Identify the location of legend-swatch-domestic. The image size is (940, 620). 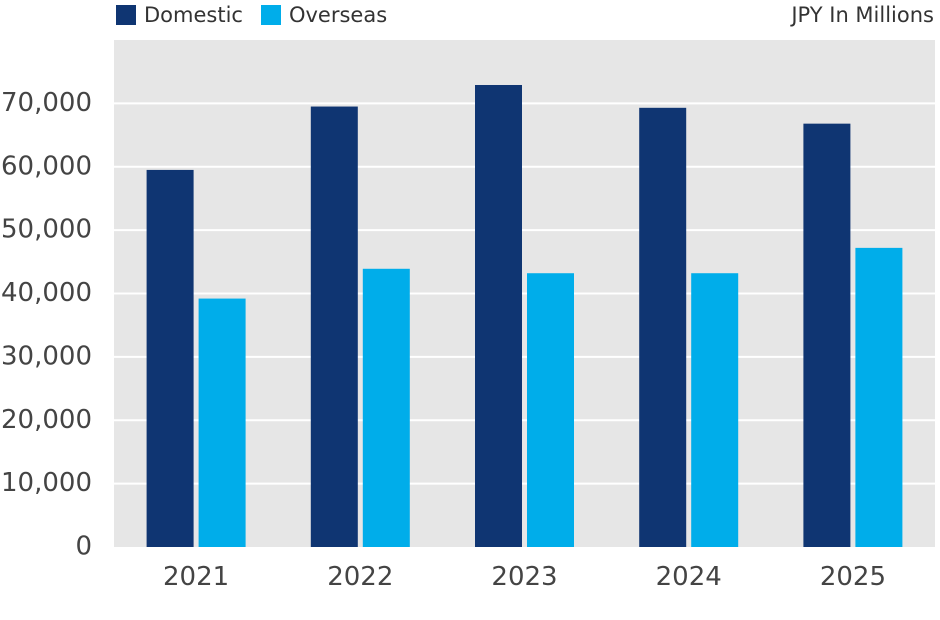
(126, 15).